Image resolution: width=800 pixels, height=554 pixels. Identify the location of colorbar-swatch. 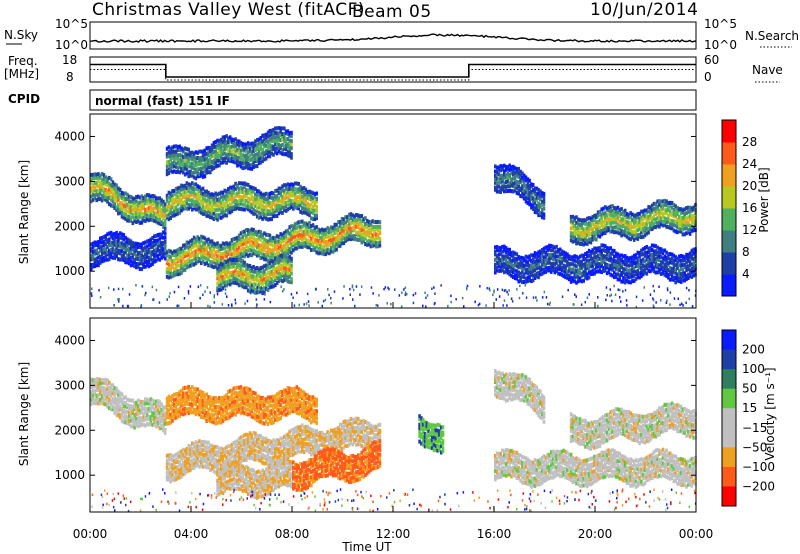
(729, 175).